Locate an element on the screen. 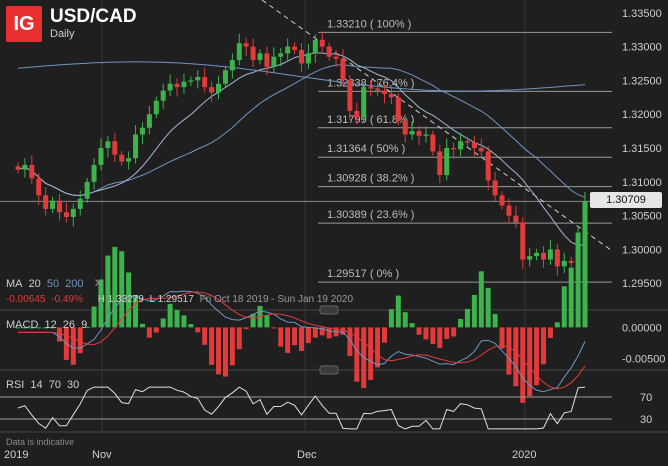 Image resolution: width=668 pixels, height=466 pixels. rsi-param-overbought: 70 is located at coordinates (54, 385).